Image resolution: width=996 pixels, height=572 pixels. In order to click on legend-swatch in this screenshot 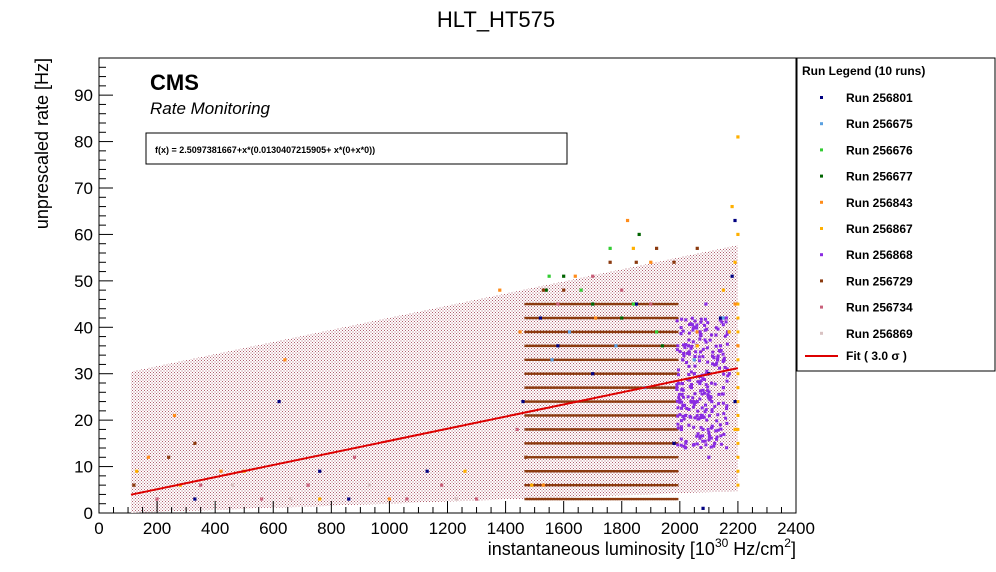, I will do `click(821, 281)`.